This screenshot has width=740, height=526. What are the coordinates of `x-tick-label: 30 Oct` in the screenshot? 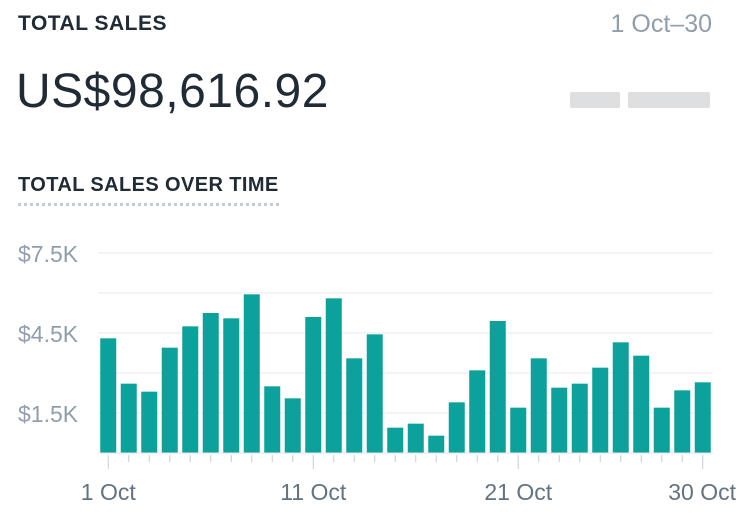 It's located at (702, 492).